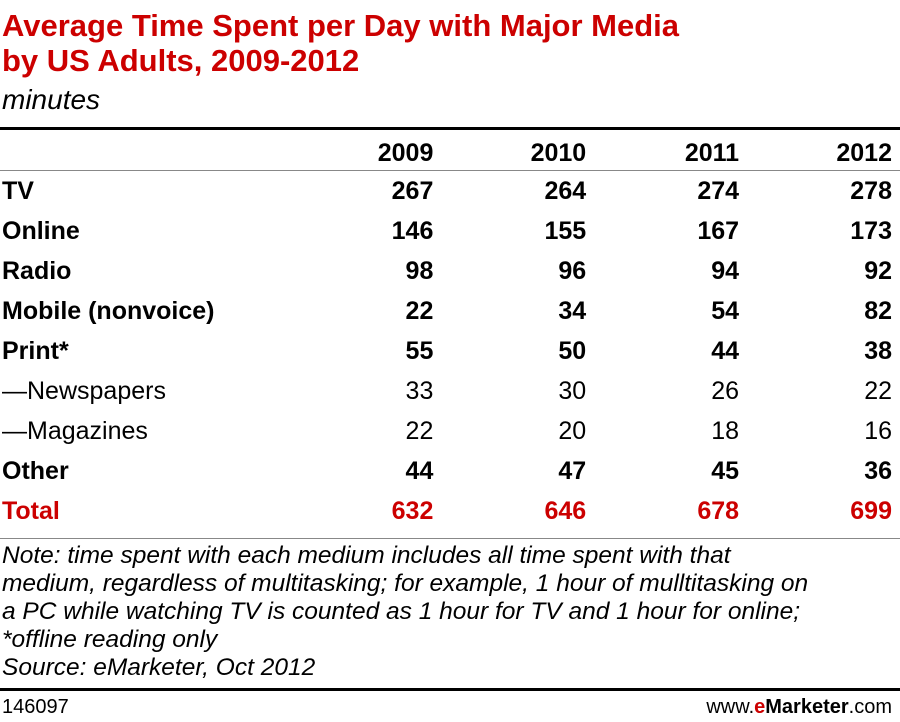  I want to click on table-cell: 274, so click(718, 191).